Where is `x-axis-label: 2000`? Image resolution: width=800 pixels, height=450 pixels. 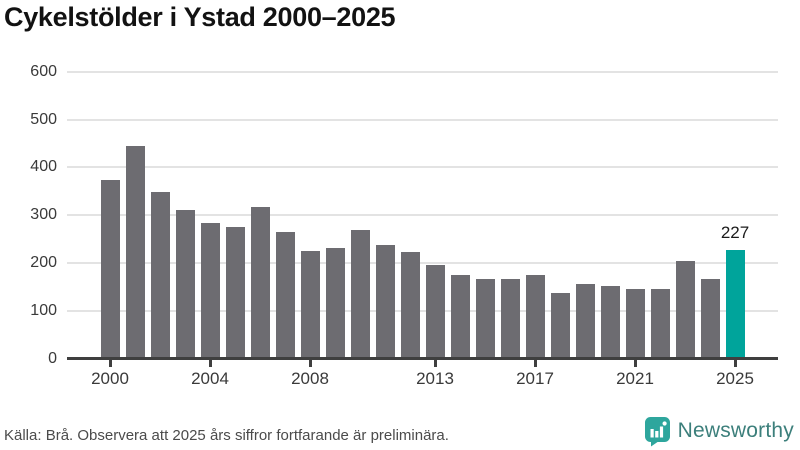 x-axis-label: 2000 is located at coordinates (110, 378).